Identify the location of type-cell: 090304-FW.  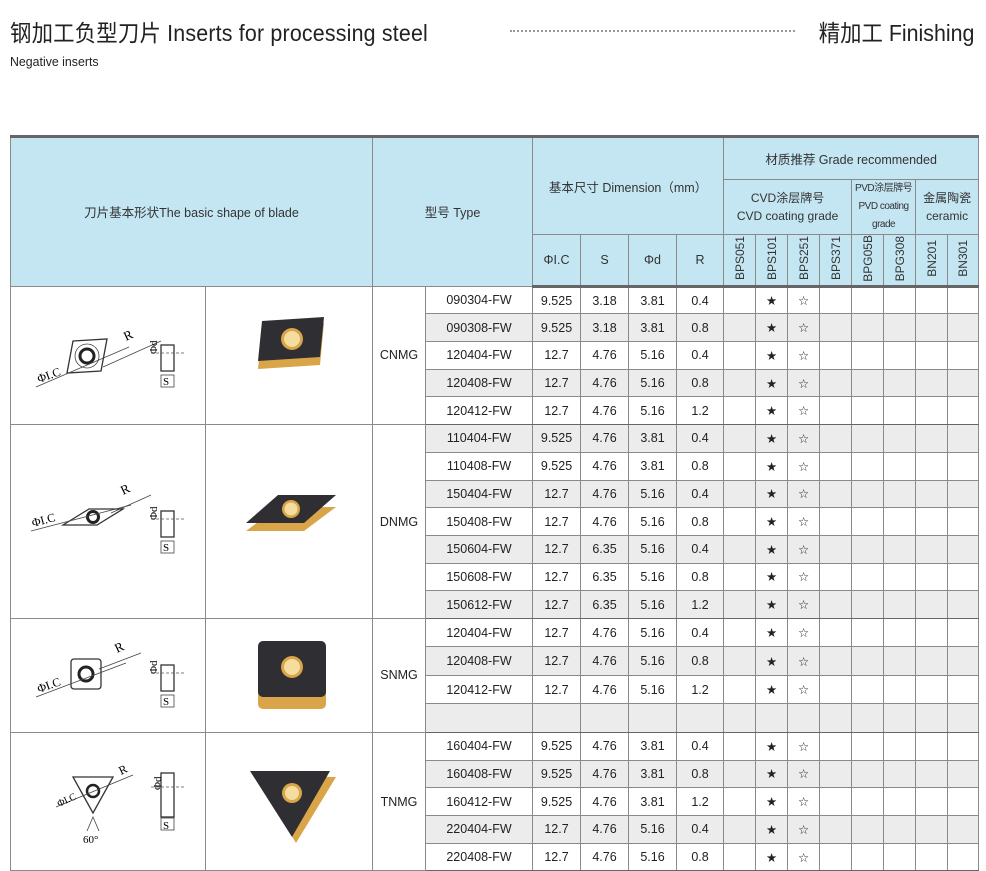
(479, 300).